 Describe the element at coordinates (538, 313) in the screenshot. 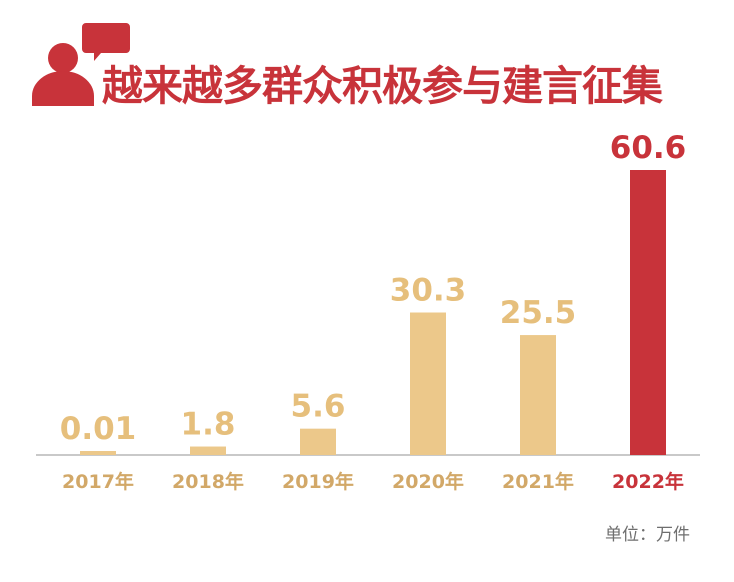

I see `data-label-4: 25.5` at that location.